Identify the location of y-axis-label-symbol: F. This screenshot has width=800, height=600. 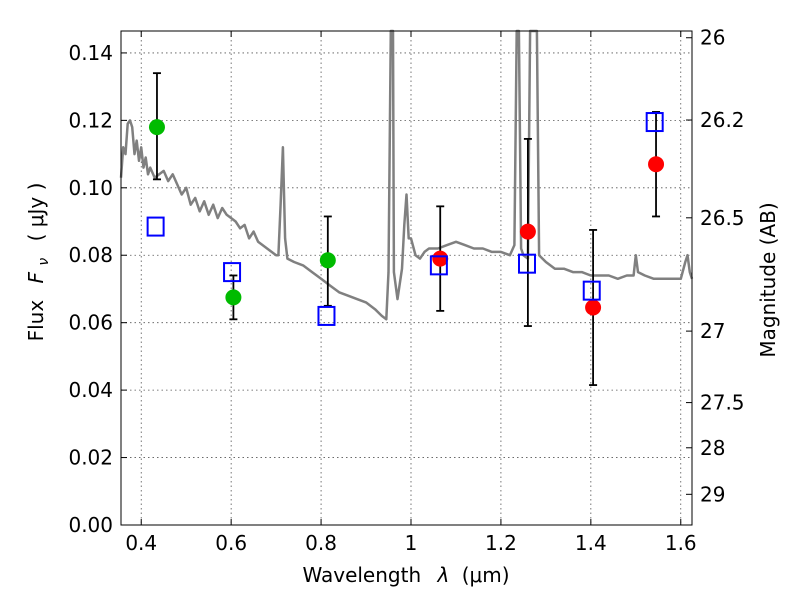
(36, 277).